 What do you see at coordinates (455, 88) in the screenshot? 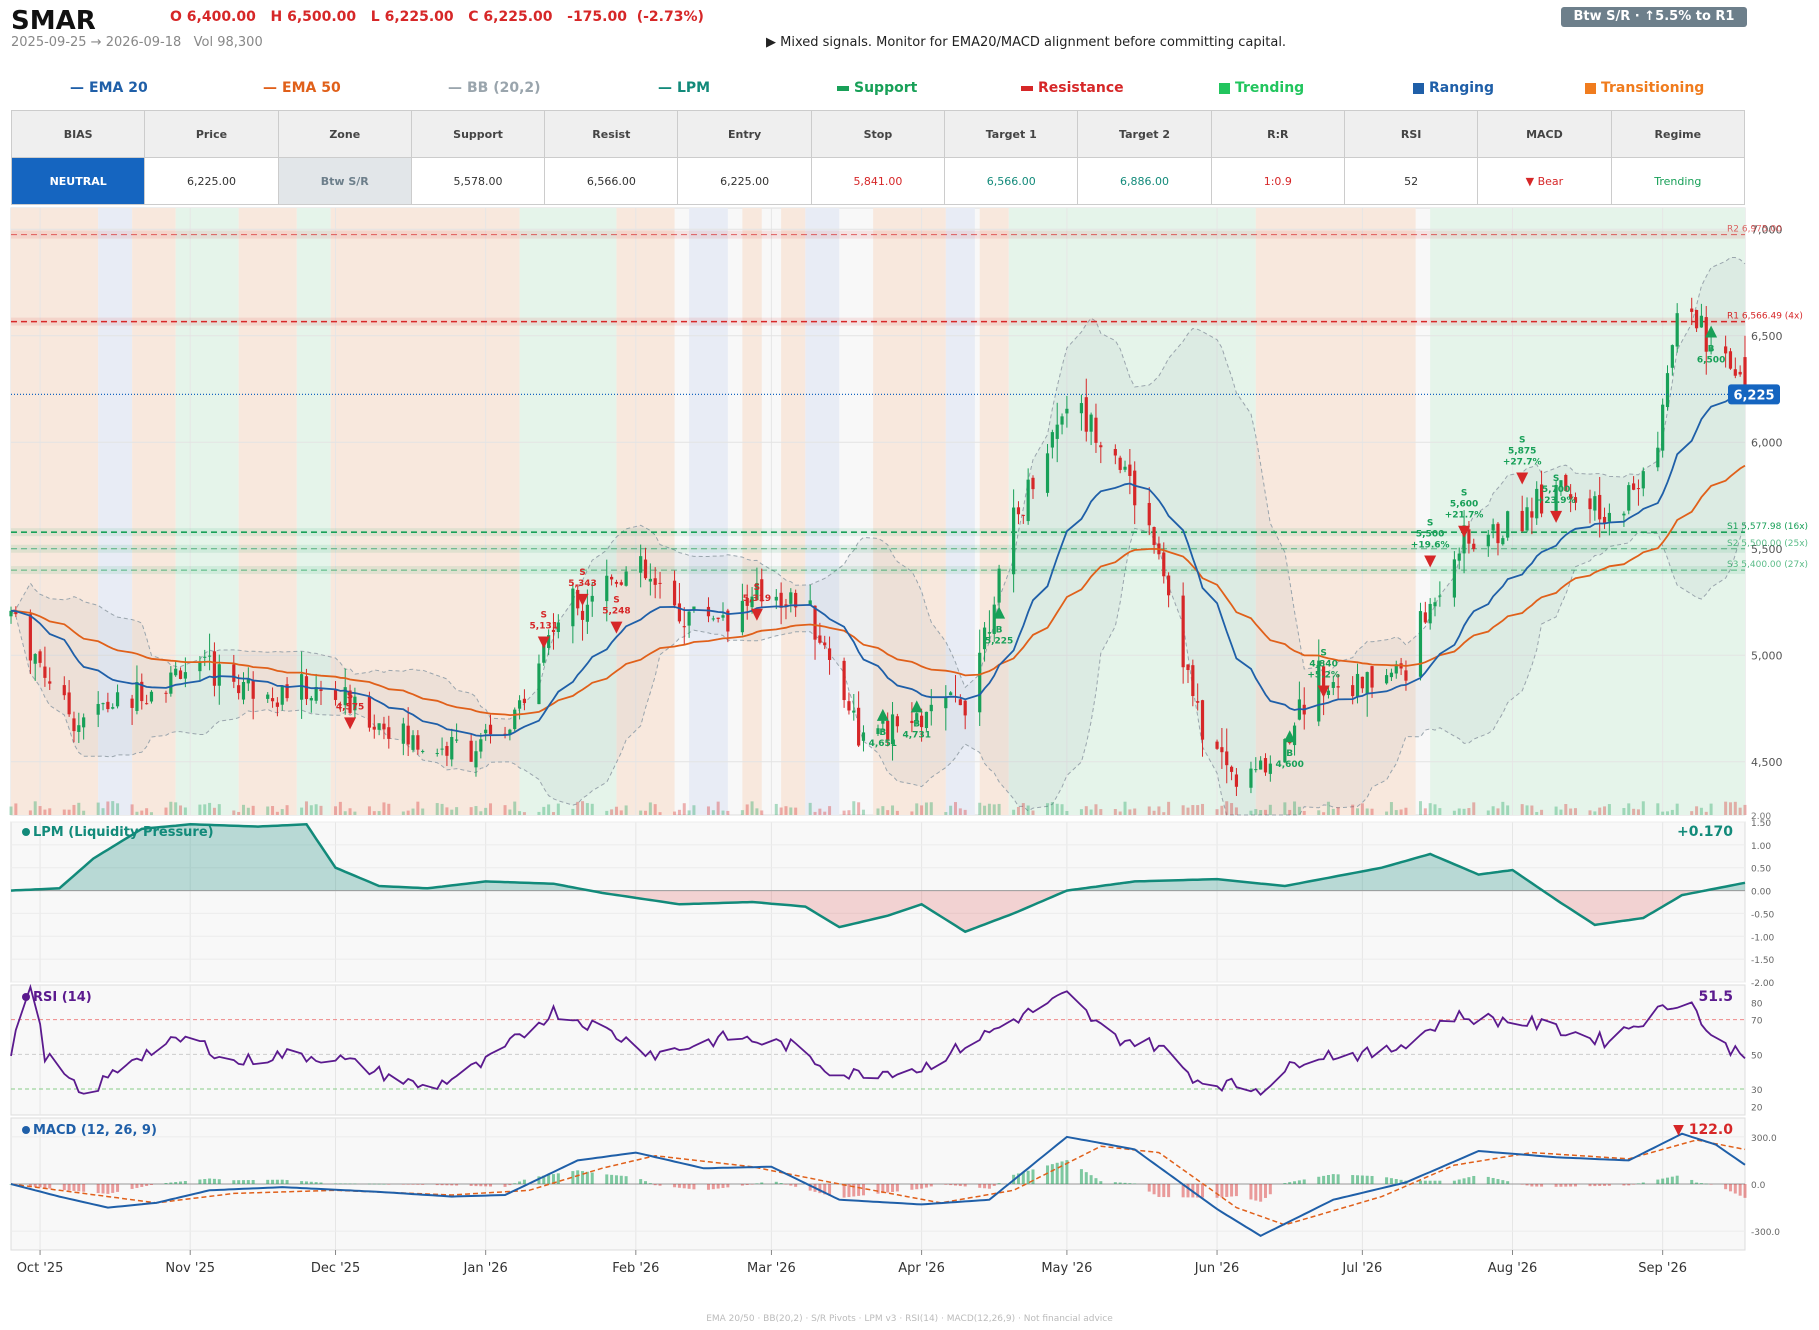
I see `legend-swatch-icon: —` at bounding box center [455, 88].